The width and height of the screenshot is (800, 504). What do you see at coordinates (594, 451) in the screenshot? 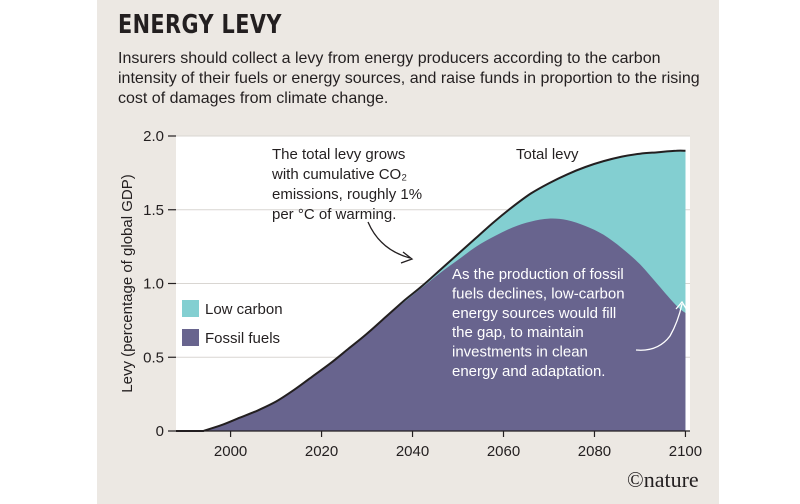
I see `x-tick-label: 2080` at bounding box center [594, 451].